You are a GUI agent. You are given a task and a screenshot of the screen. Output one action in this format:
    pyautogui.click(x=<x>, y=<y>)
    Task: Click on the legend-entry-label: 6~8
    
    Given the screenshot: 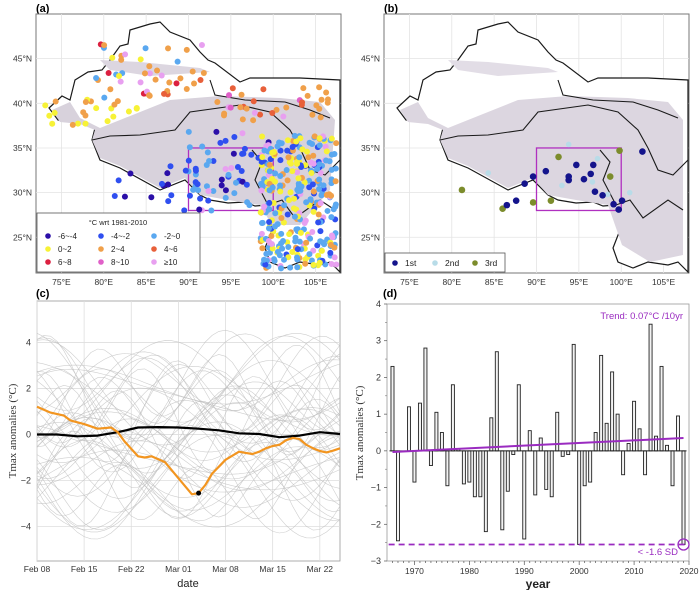 What is the action you would take?
    pyautogui.click(x=65, y=262)
    